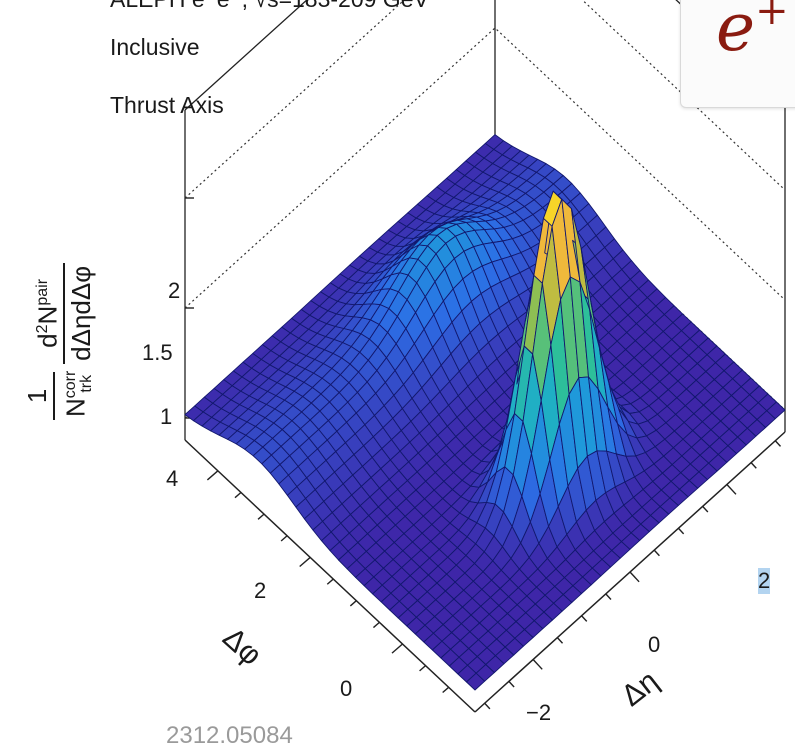 The image size is (795, 750). I want to click on derivative-numerator: d2Npair, so click(47, 313).